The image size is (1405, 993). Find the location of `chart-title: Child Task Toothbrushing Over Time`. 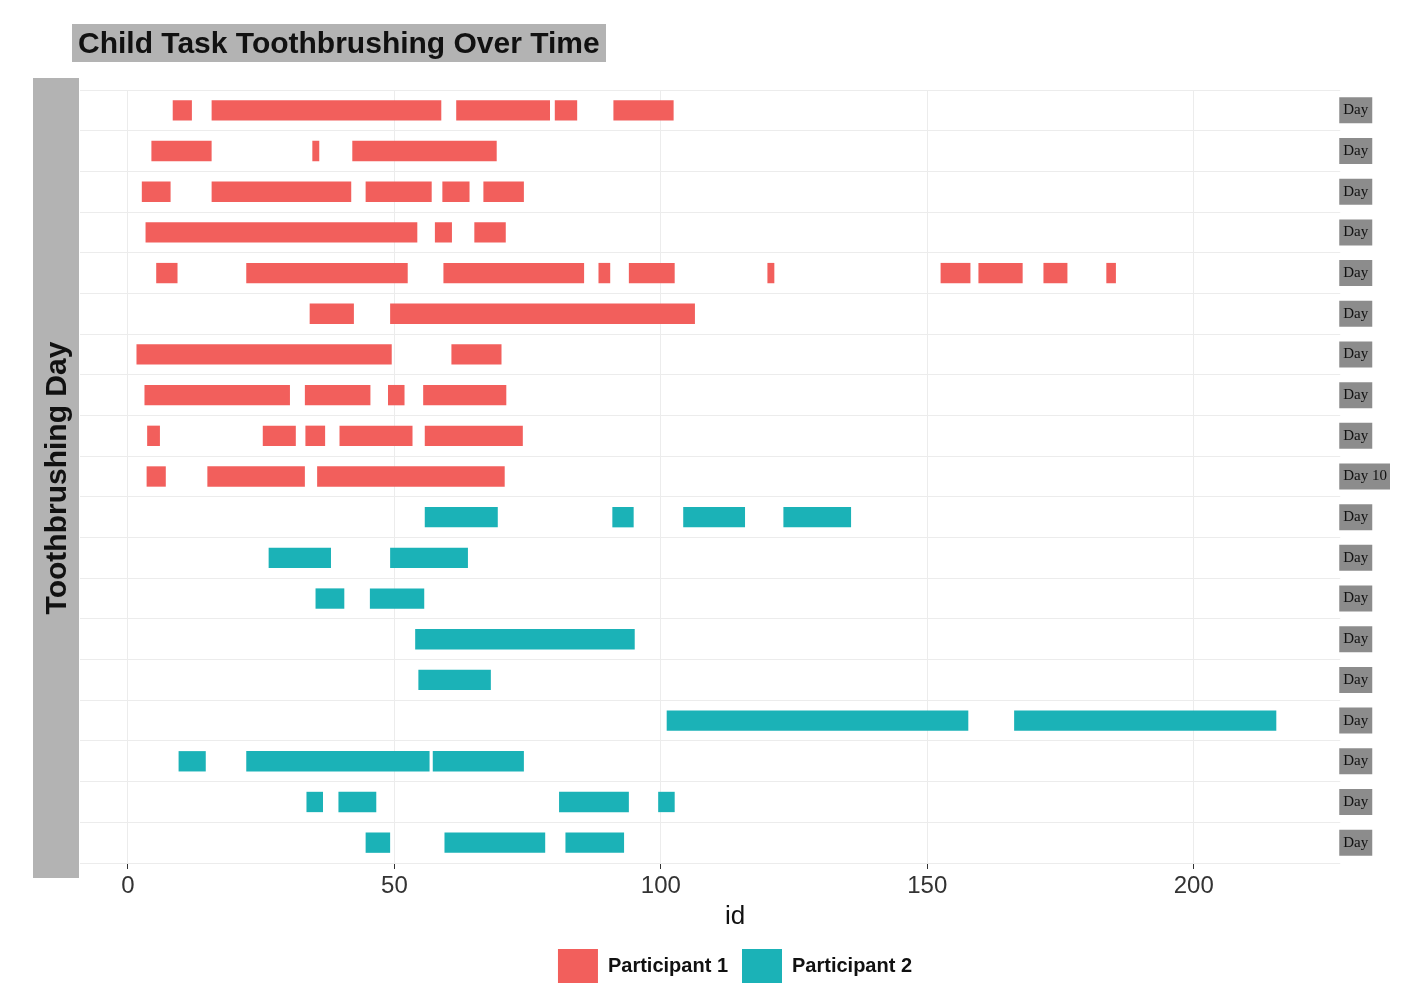

chart-title: Child Task Toothbrushing Over Time is located at coordinates (339, 43).